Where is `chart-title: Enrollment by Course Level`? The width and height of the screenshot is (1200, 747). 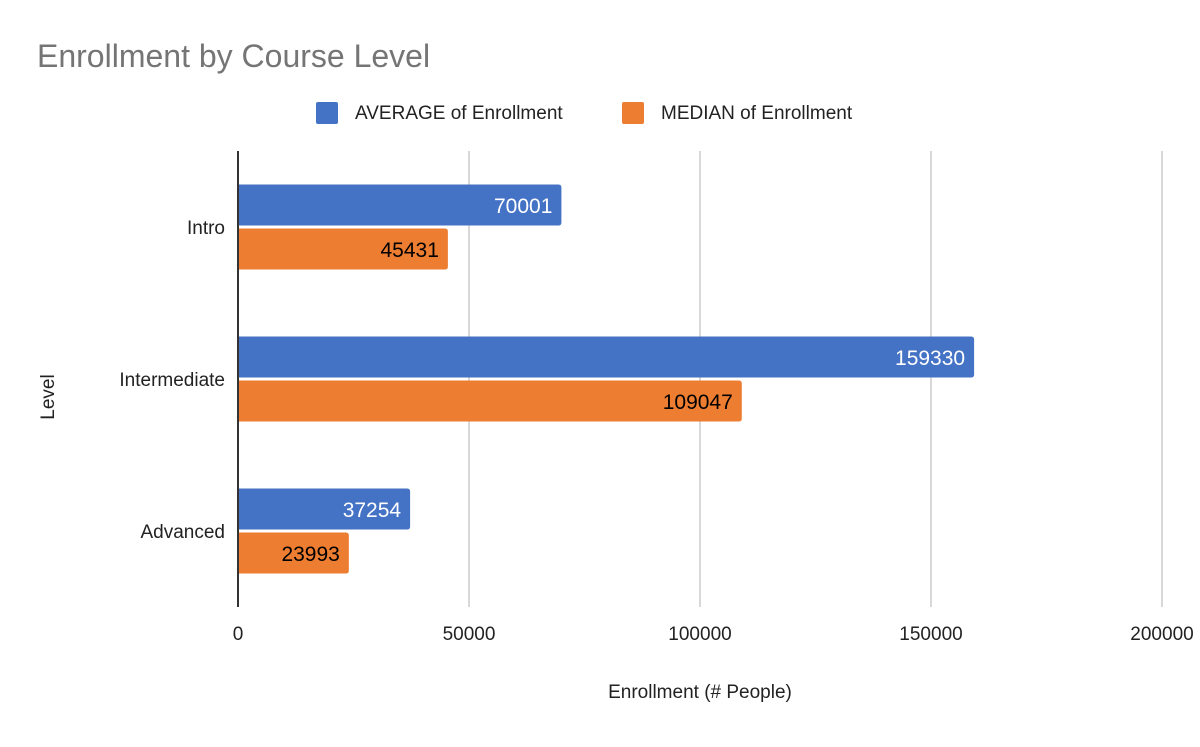 chart-title: Enrollment by Course Level is located at coordinates (233, 56).